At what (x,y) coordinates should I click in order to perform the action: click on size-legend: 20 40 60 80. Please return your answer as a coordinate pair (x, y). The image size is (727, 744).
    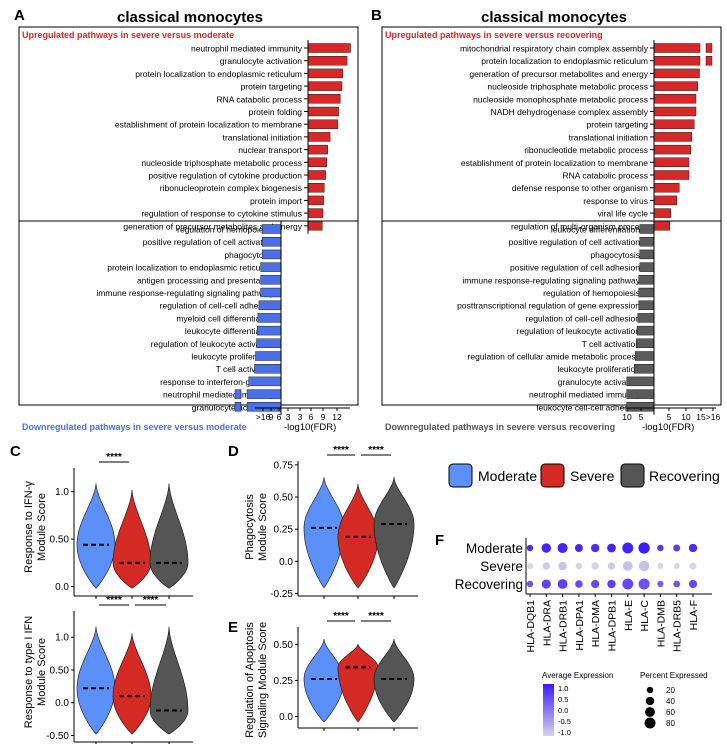
    Looking at the image, I should click on (659, 707).